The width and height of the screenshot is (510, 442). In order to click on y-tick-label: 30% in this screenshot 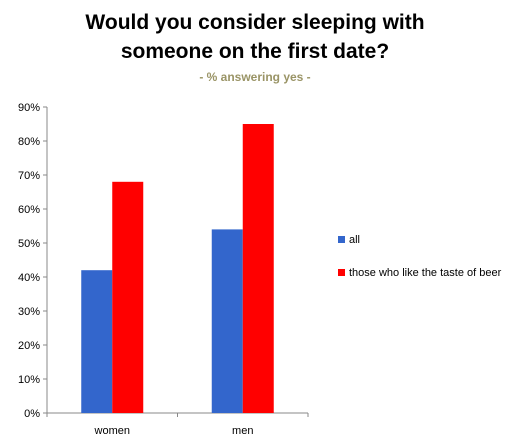, I will do `click(29, 312)`.